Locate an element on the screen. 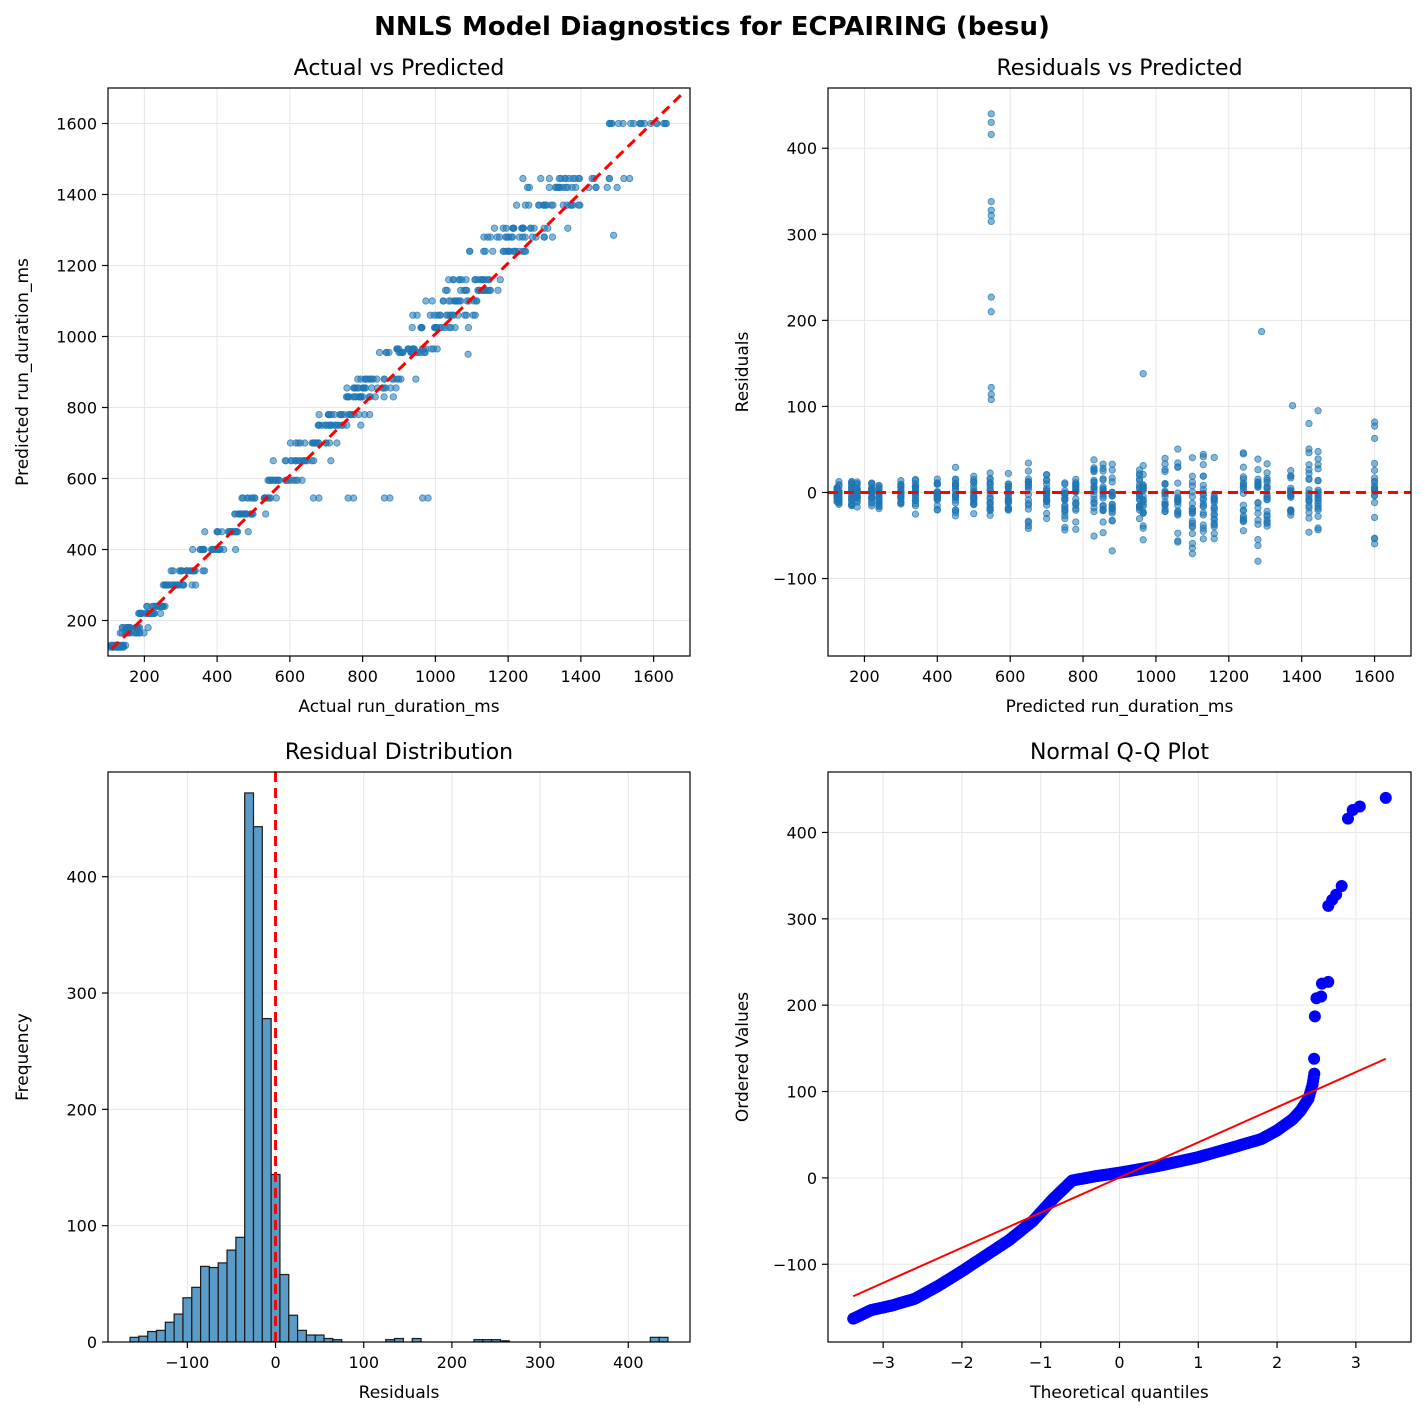 The width and height of the screenshot is (1425, 1416). plot-area is located at coordinates (1119, 1058).